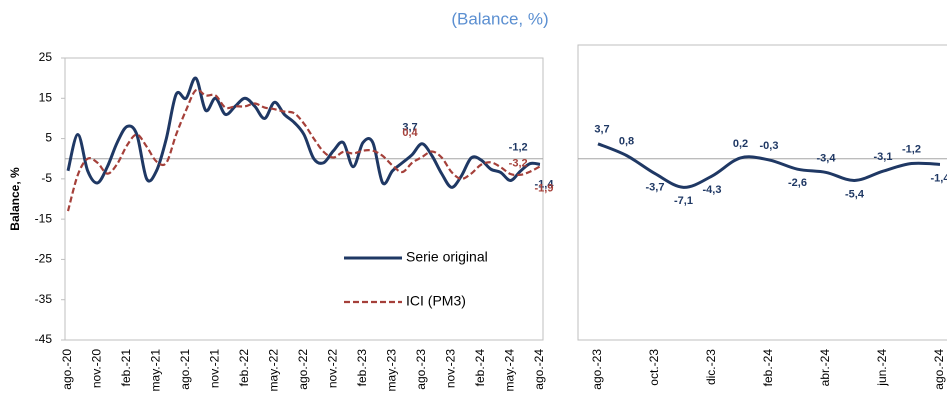  I want to click on chart-subtitle: (Balance, %), so click(499, 18).